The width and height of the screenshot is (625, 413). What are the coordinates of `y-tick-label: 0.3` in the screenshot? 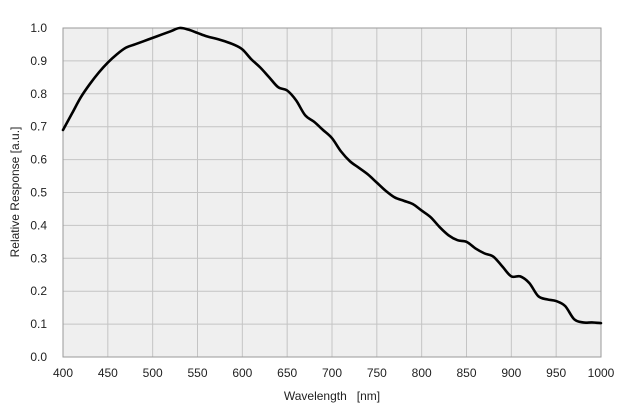 It's located at (38, 258).